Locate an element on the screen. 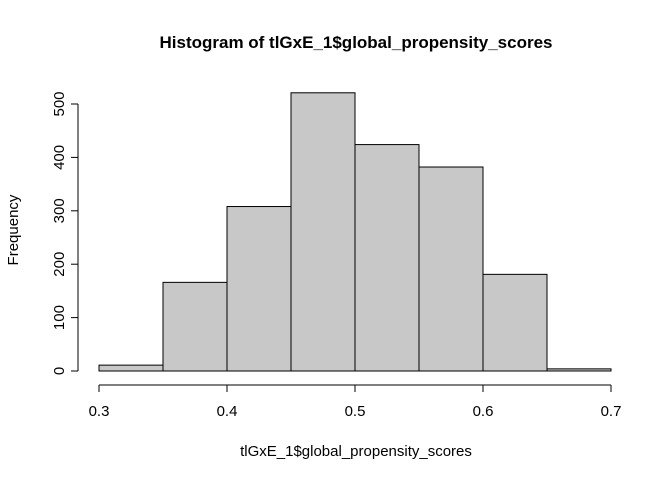  x-tick-label: 0.3 is located at coordinates (99, 411).